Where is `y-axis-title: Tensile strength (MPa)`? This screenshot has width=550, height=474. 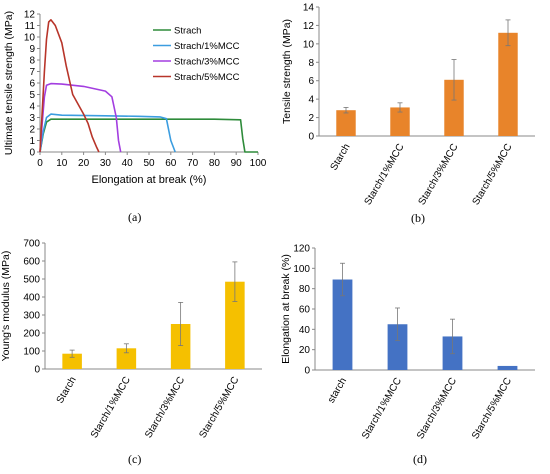 y-axis-title: Tensile strength (MPa) is located at coordinates (287, 71).